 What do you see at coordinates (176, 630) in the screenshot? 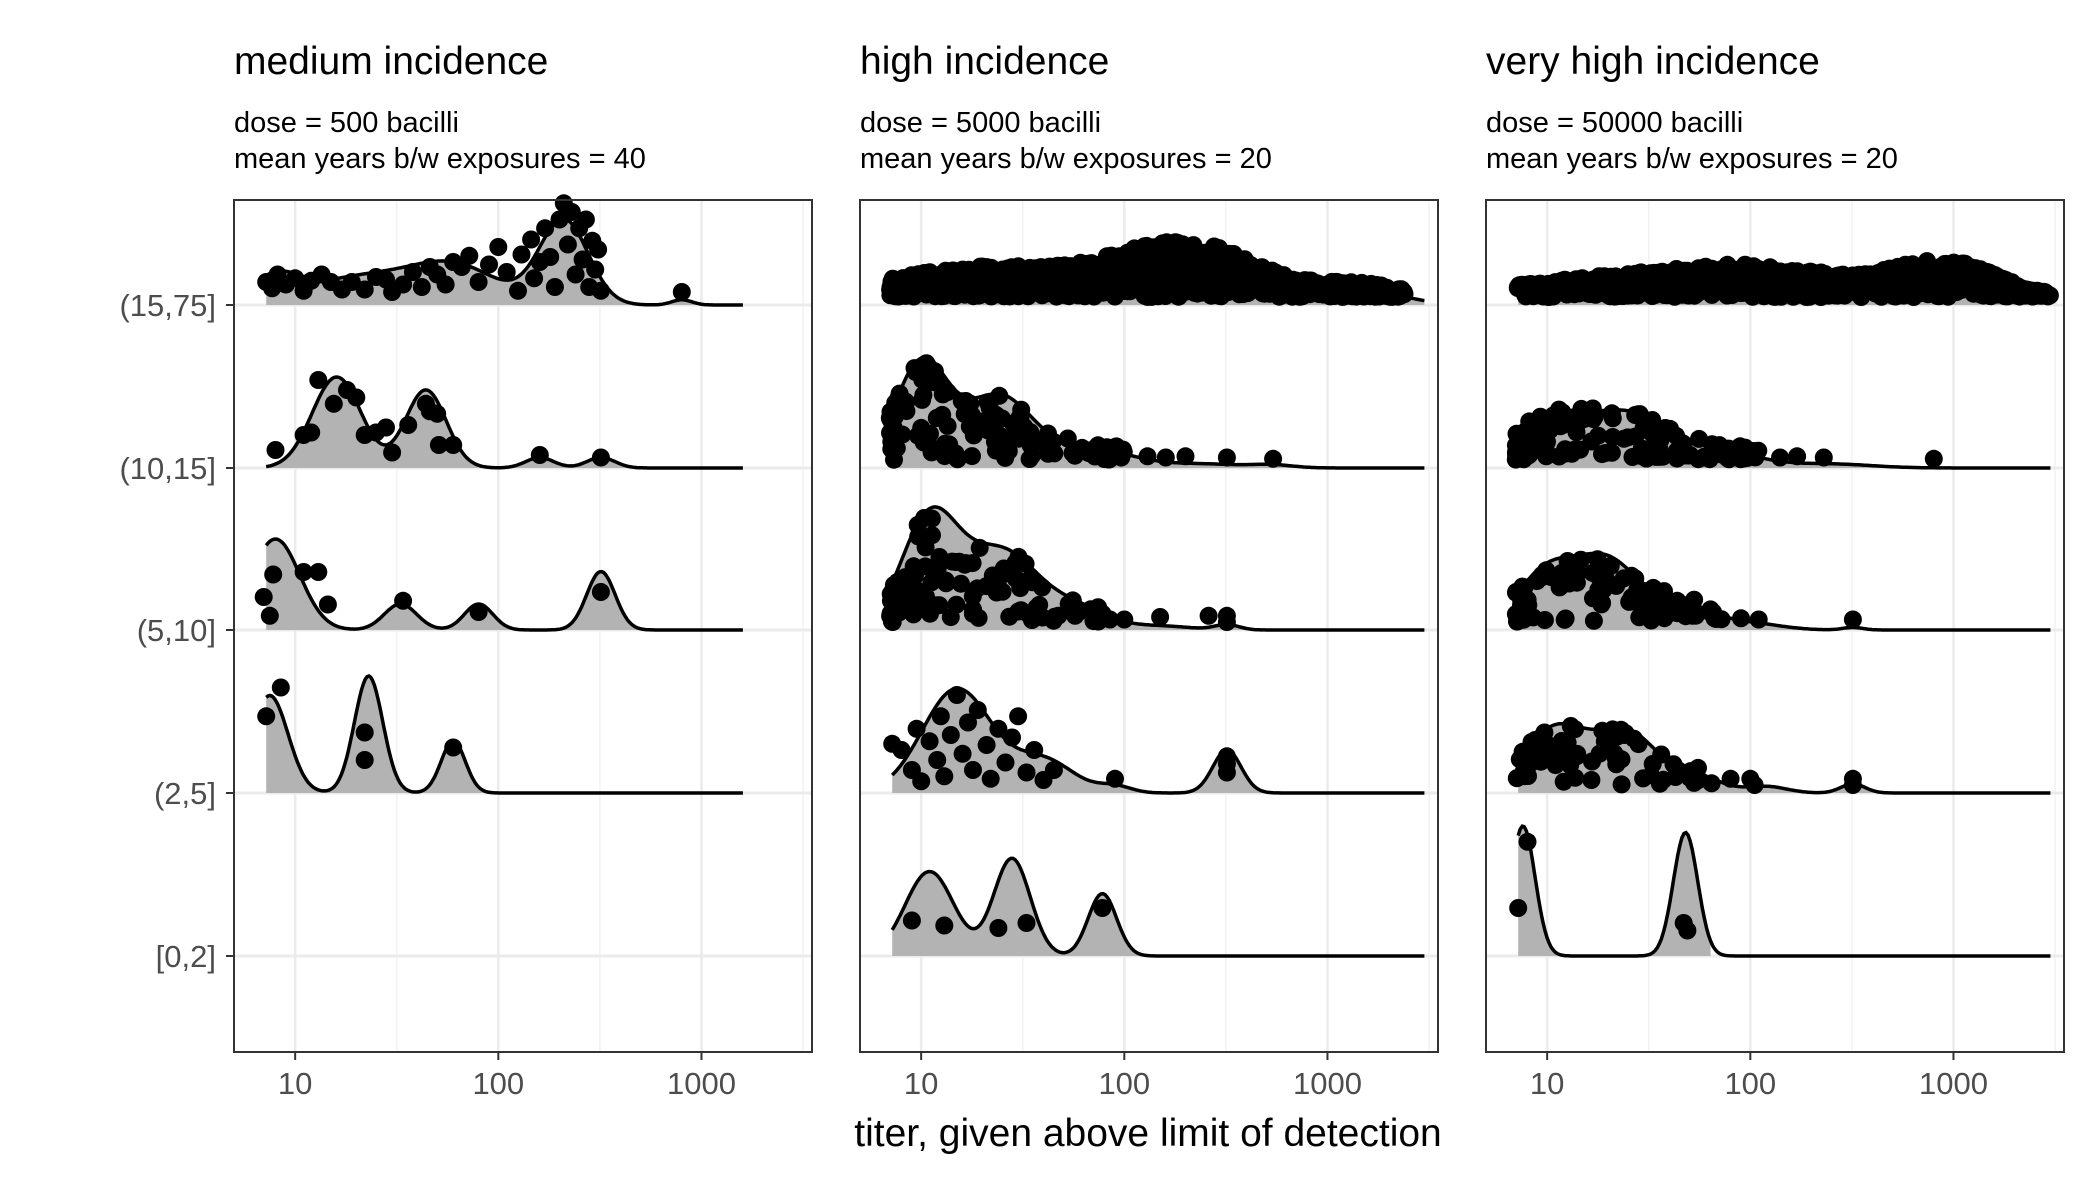
I see `y-tick-label: (5,10]` at bounding box center [176, 630].